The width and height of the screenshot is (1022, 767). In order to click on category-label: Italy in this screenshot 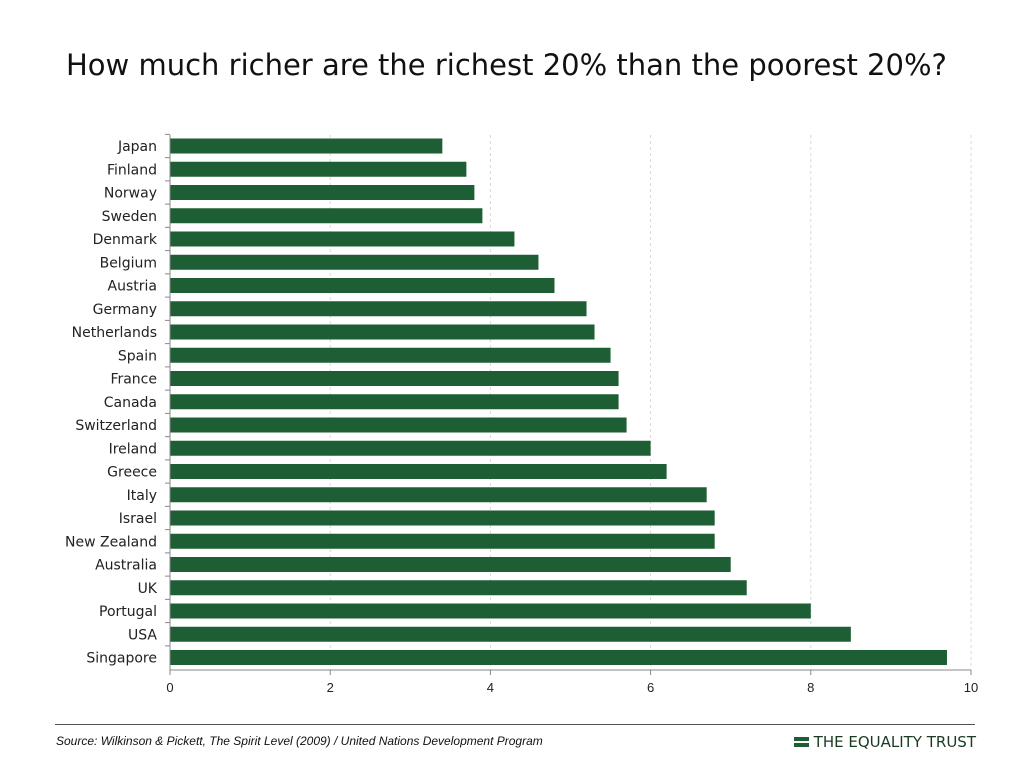, I will do `click(142, 496)`.